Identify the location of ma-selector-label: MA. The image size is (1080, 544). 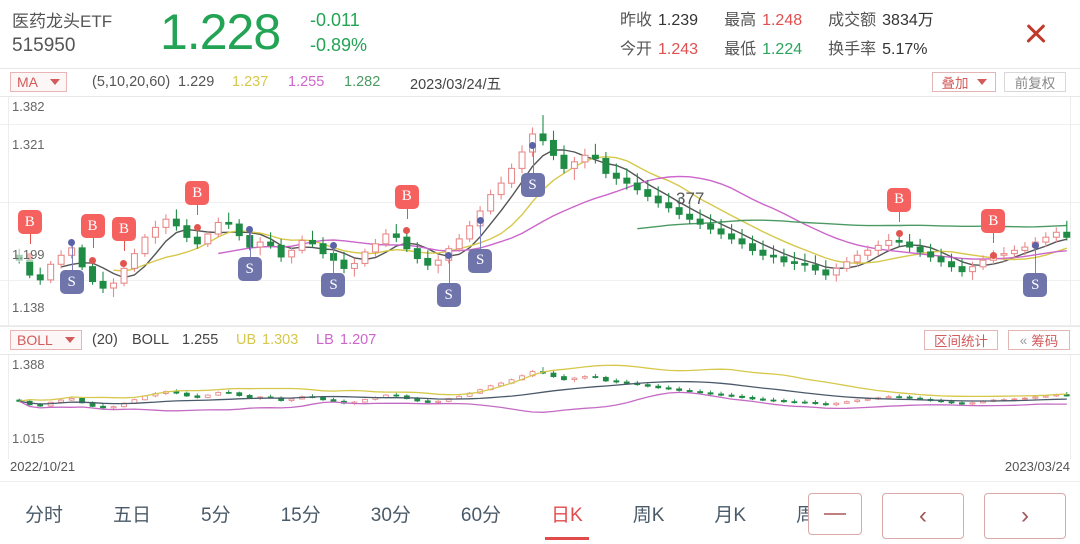
(27, 82).